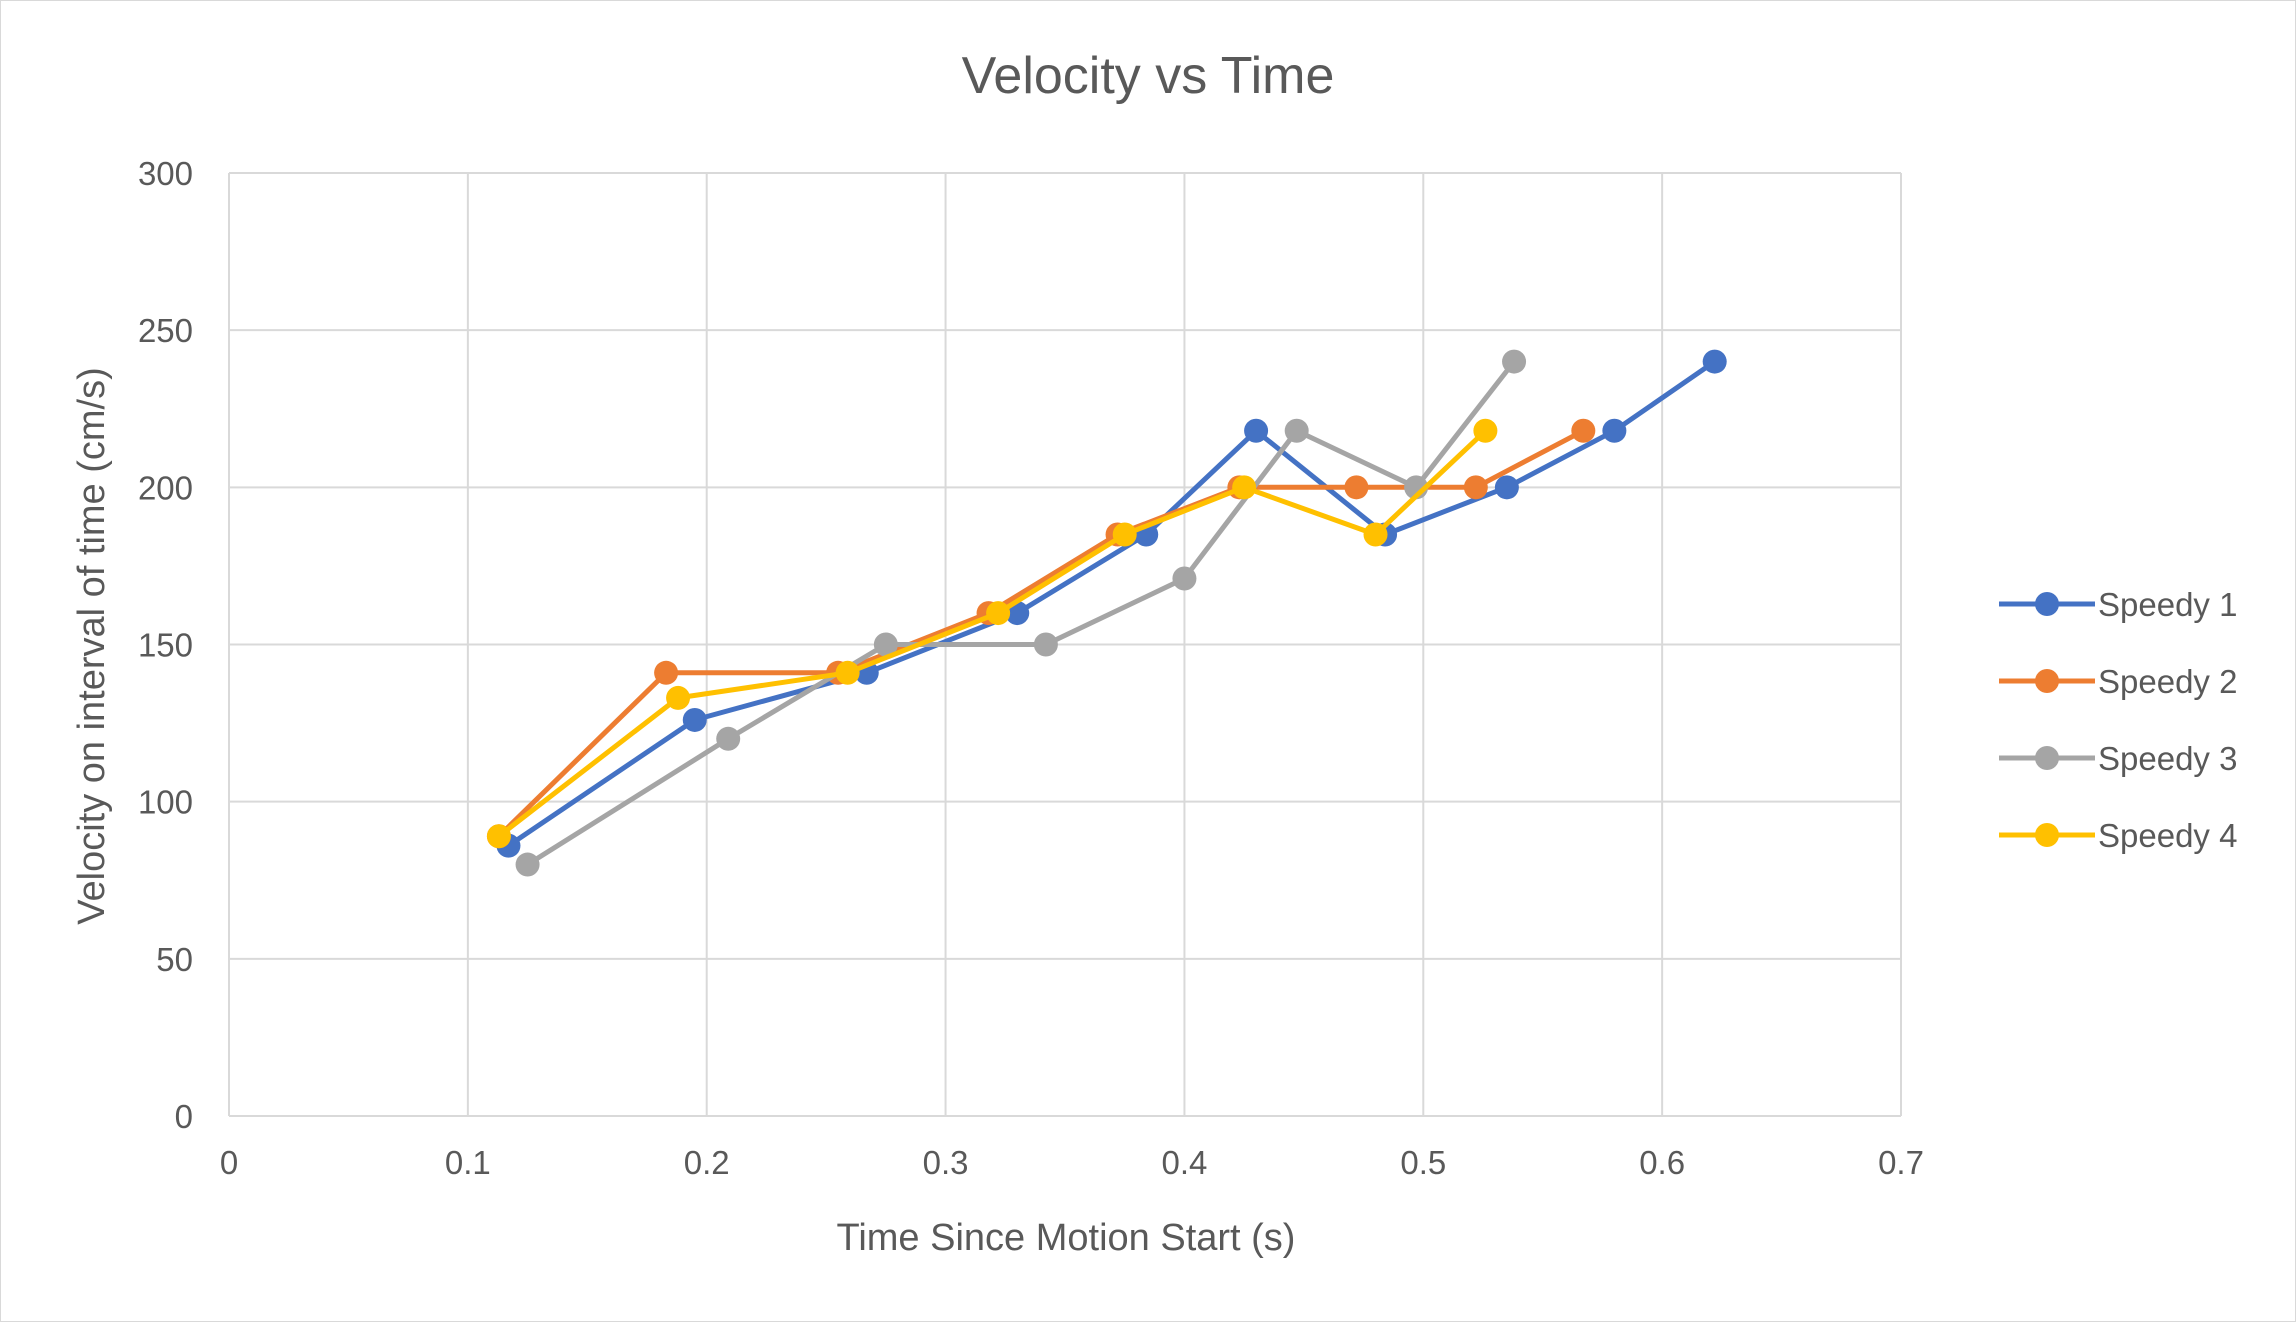  I want to click on y-tick-label: 50, so click(174, 959).